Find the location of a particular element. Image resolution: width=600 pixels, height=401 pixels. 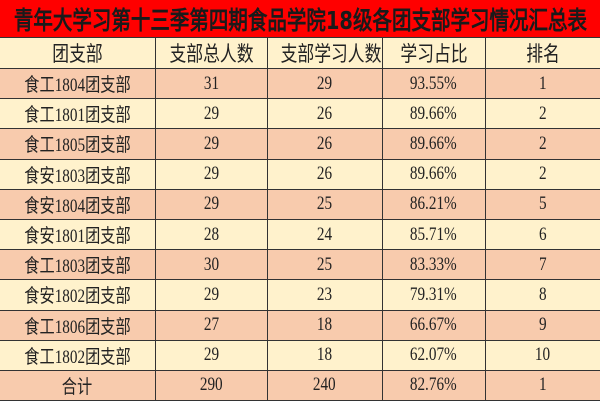

cell-branch: 合计 is located at coordinates (78, 385).